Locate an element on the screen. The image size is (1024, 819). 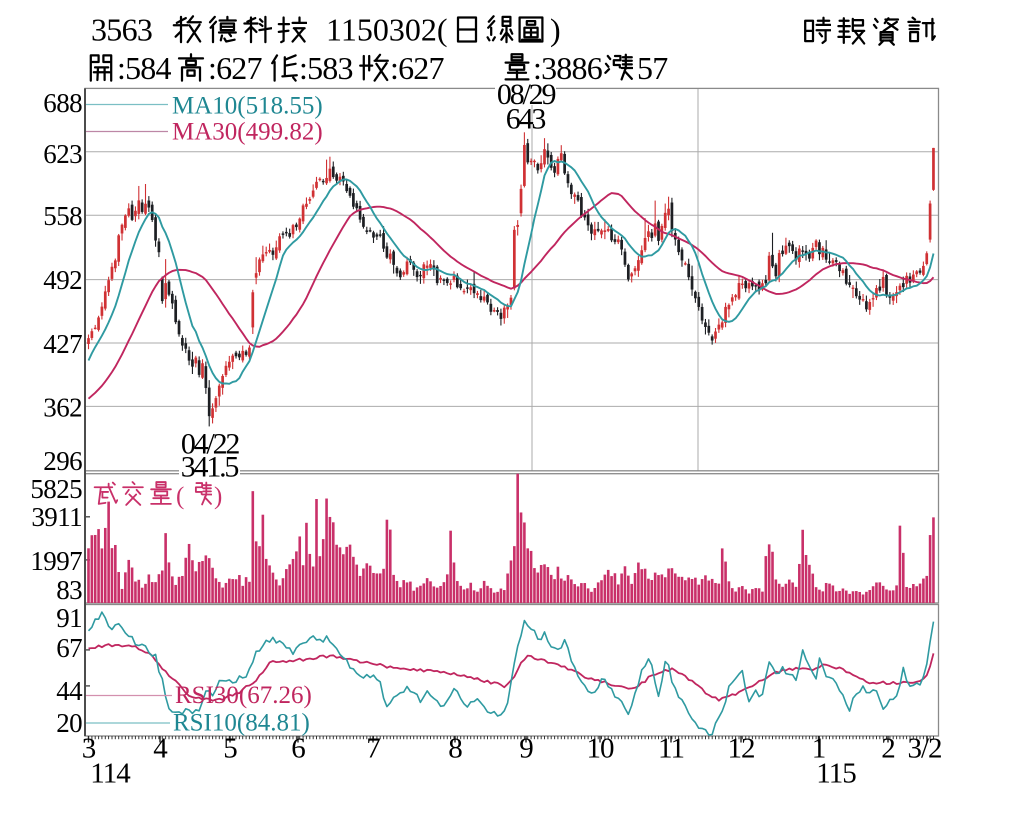
svg-text: 12 is located at coordinates (741, 749).